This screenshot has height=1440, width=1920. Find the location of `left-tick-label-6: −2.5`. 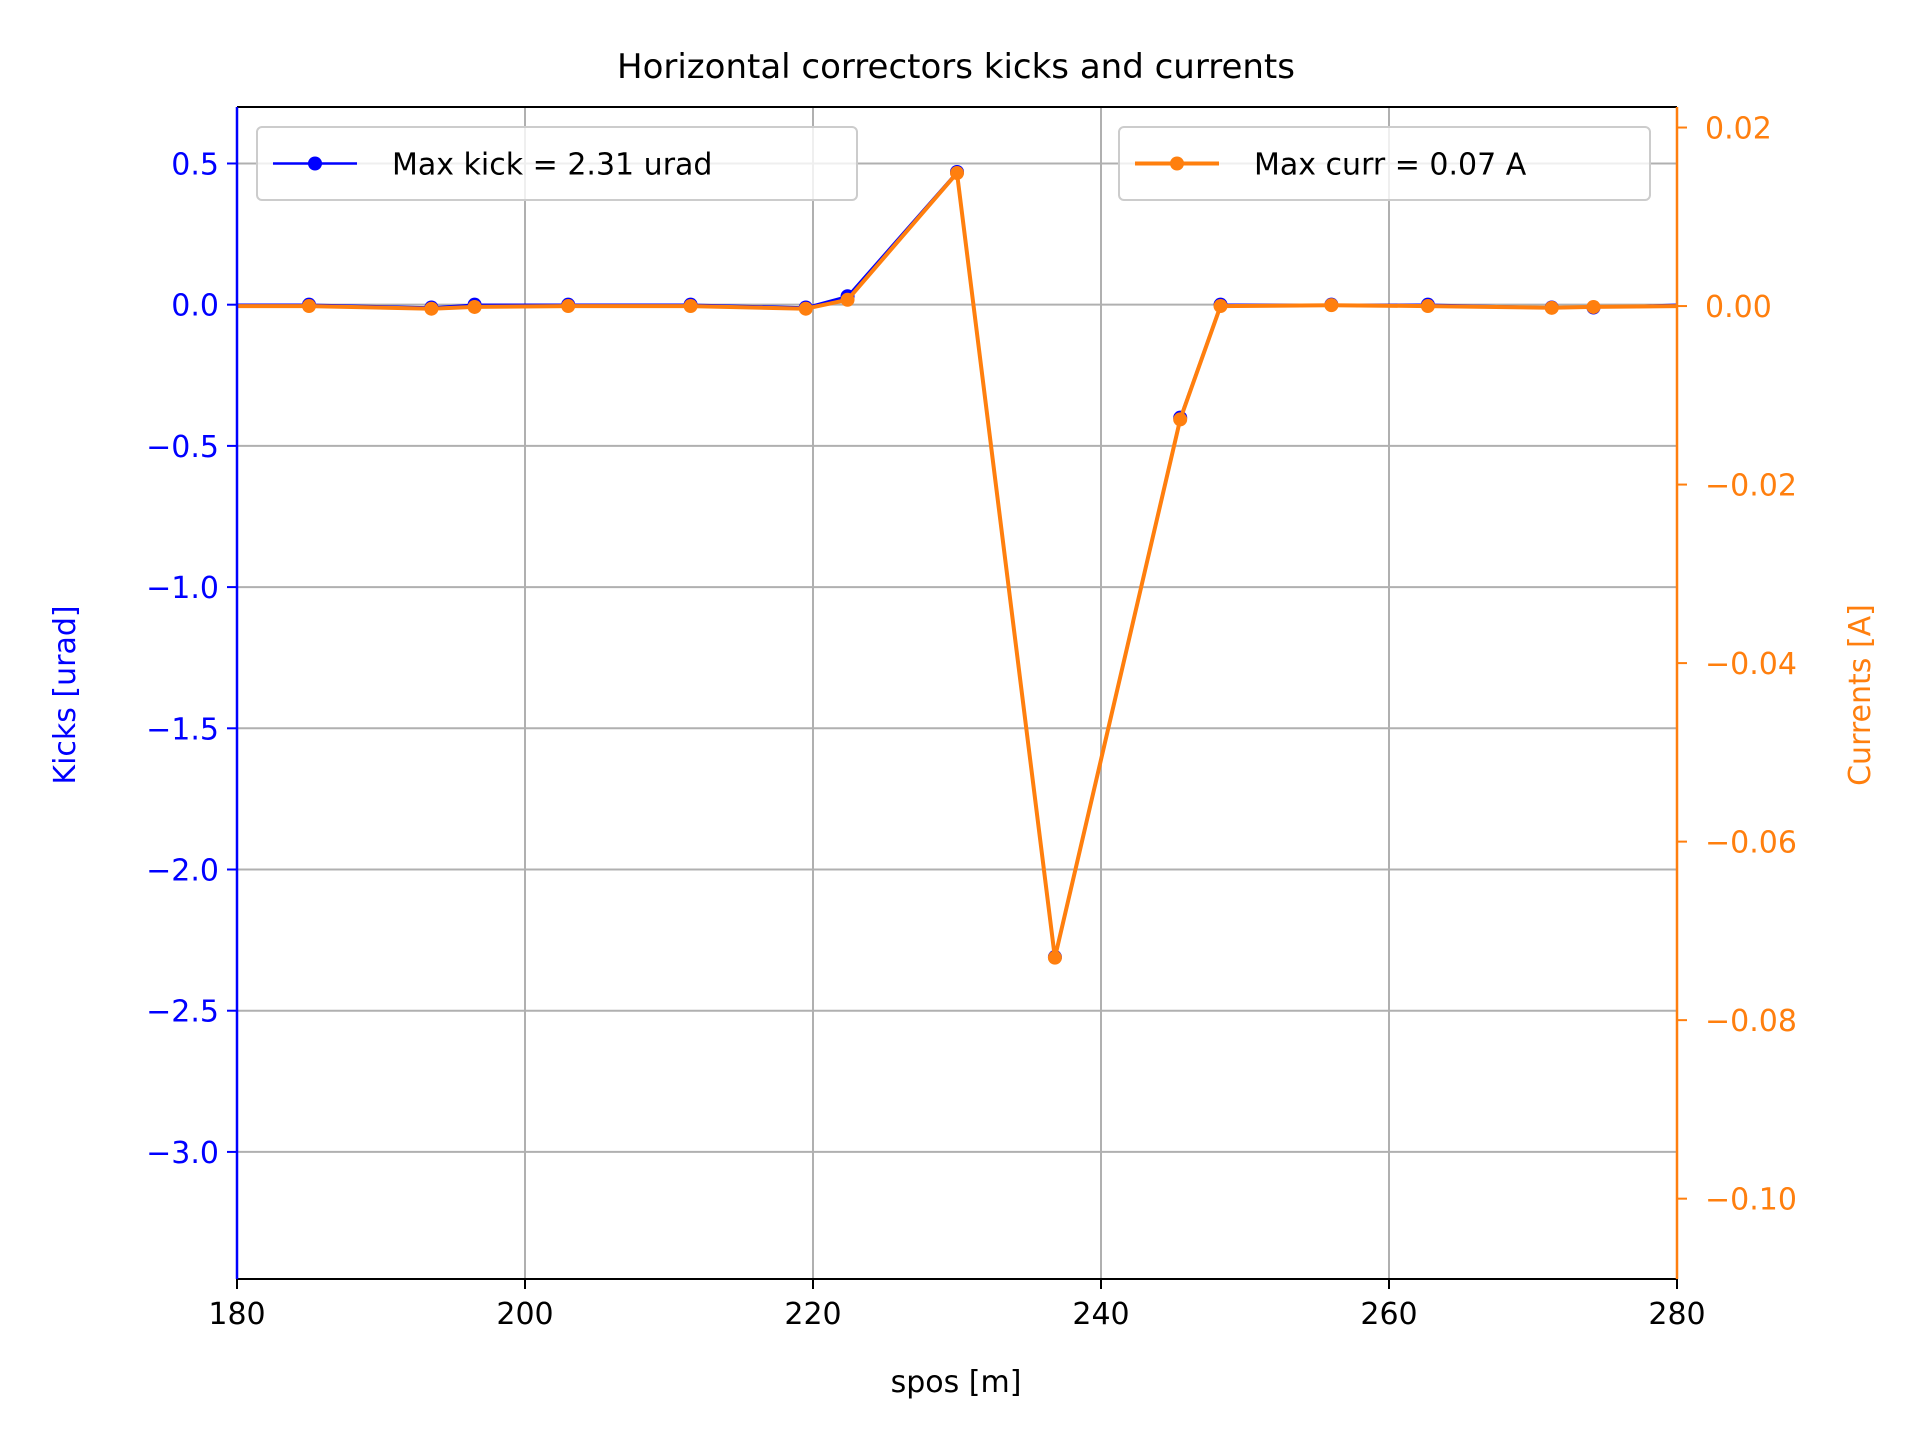

left-tick-label-6: −2.5 is located at coordinates (182, 1012).